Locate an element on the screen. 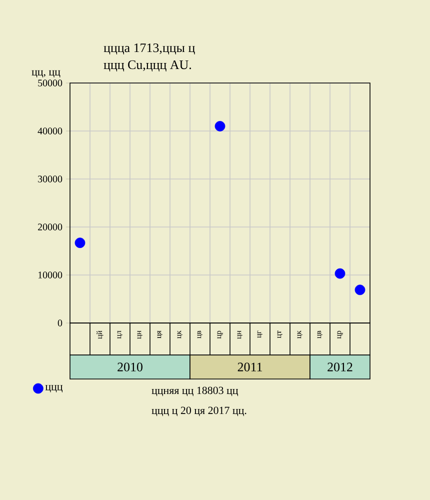 This screenshot has height=500, width=430. y-tick-label: 20000 is located at coordinates (50, 227).